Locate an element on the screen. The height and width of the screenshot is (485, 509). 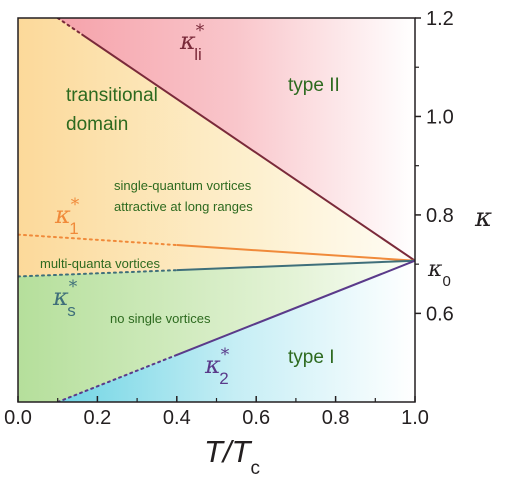
y-tick-label-0: 0.6 is located at coordinates (440, 314).